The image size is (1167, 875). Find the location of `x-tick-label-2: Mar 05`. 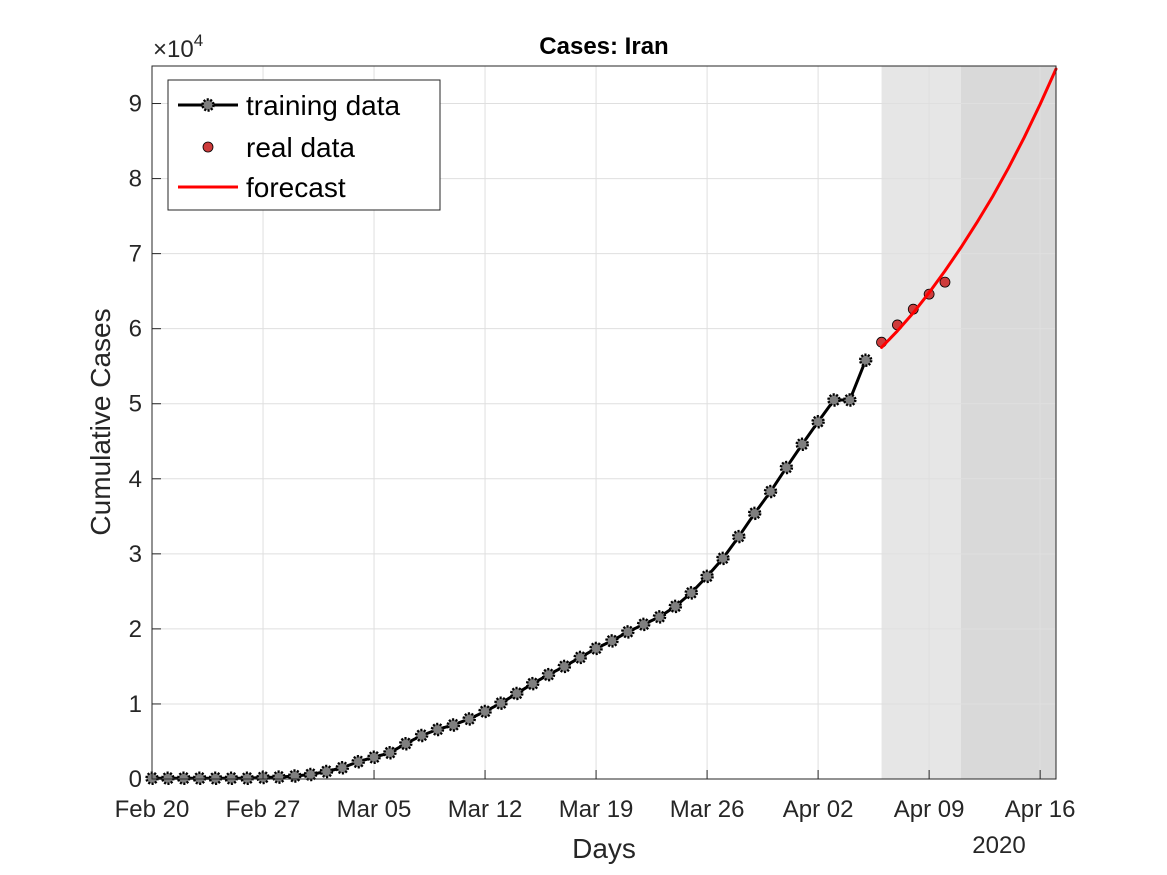

x-tick-label-2: Mar 05 is located at coordinates (374, 809).